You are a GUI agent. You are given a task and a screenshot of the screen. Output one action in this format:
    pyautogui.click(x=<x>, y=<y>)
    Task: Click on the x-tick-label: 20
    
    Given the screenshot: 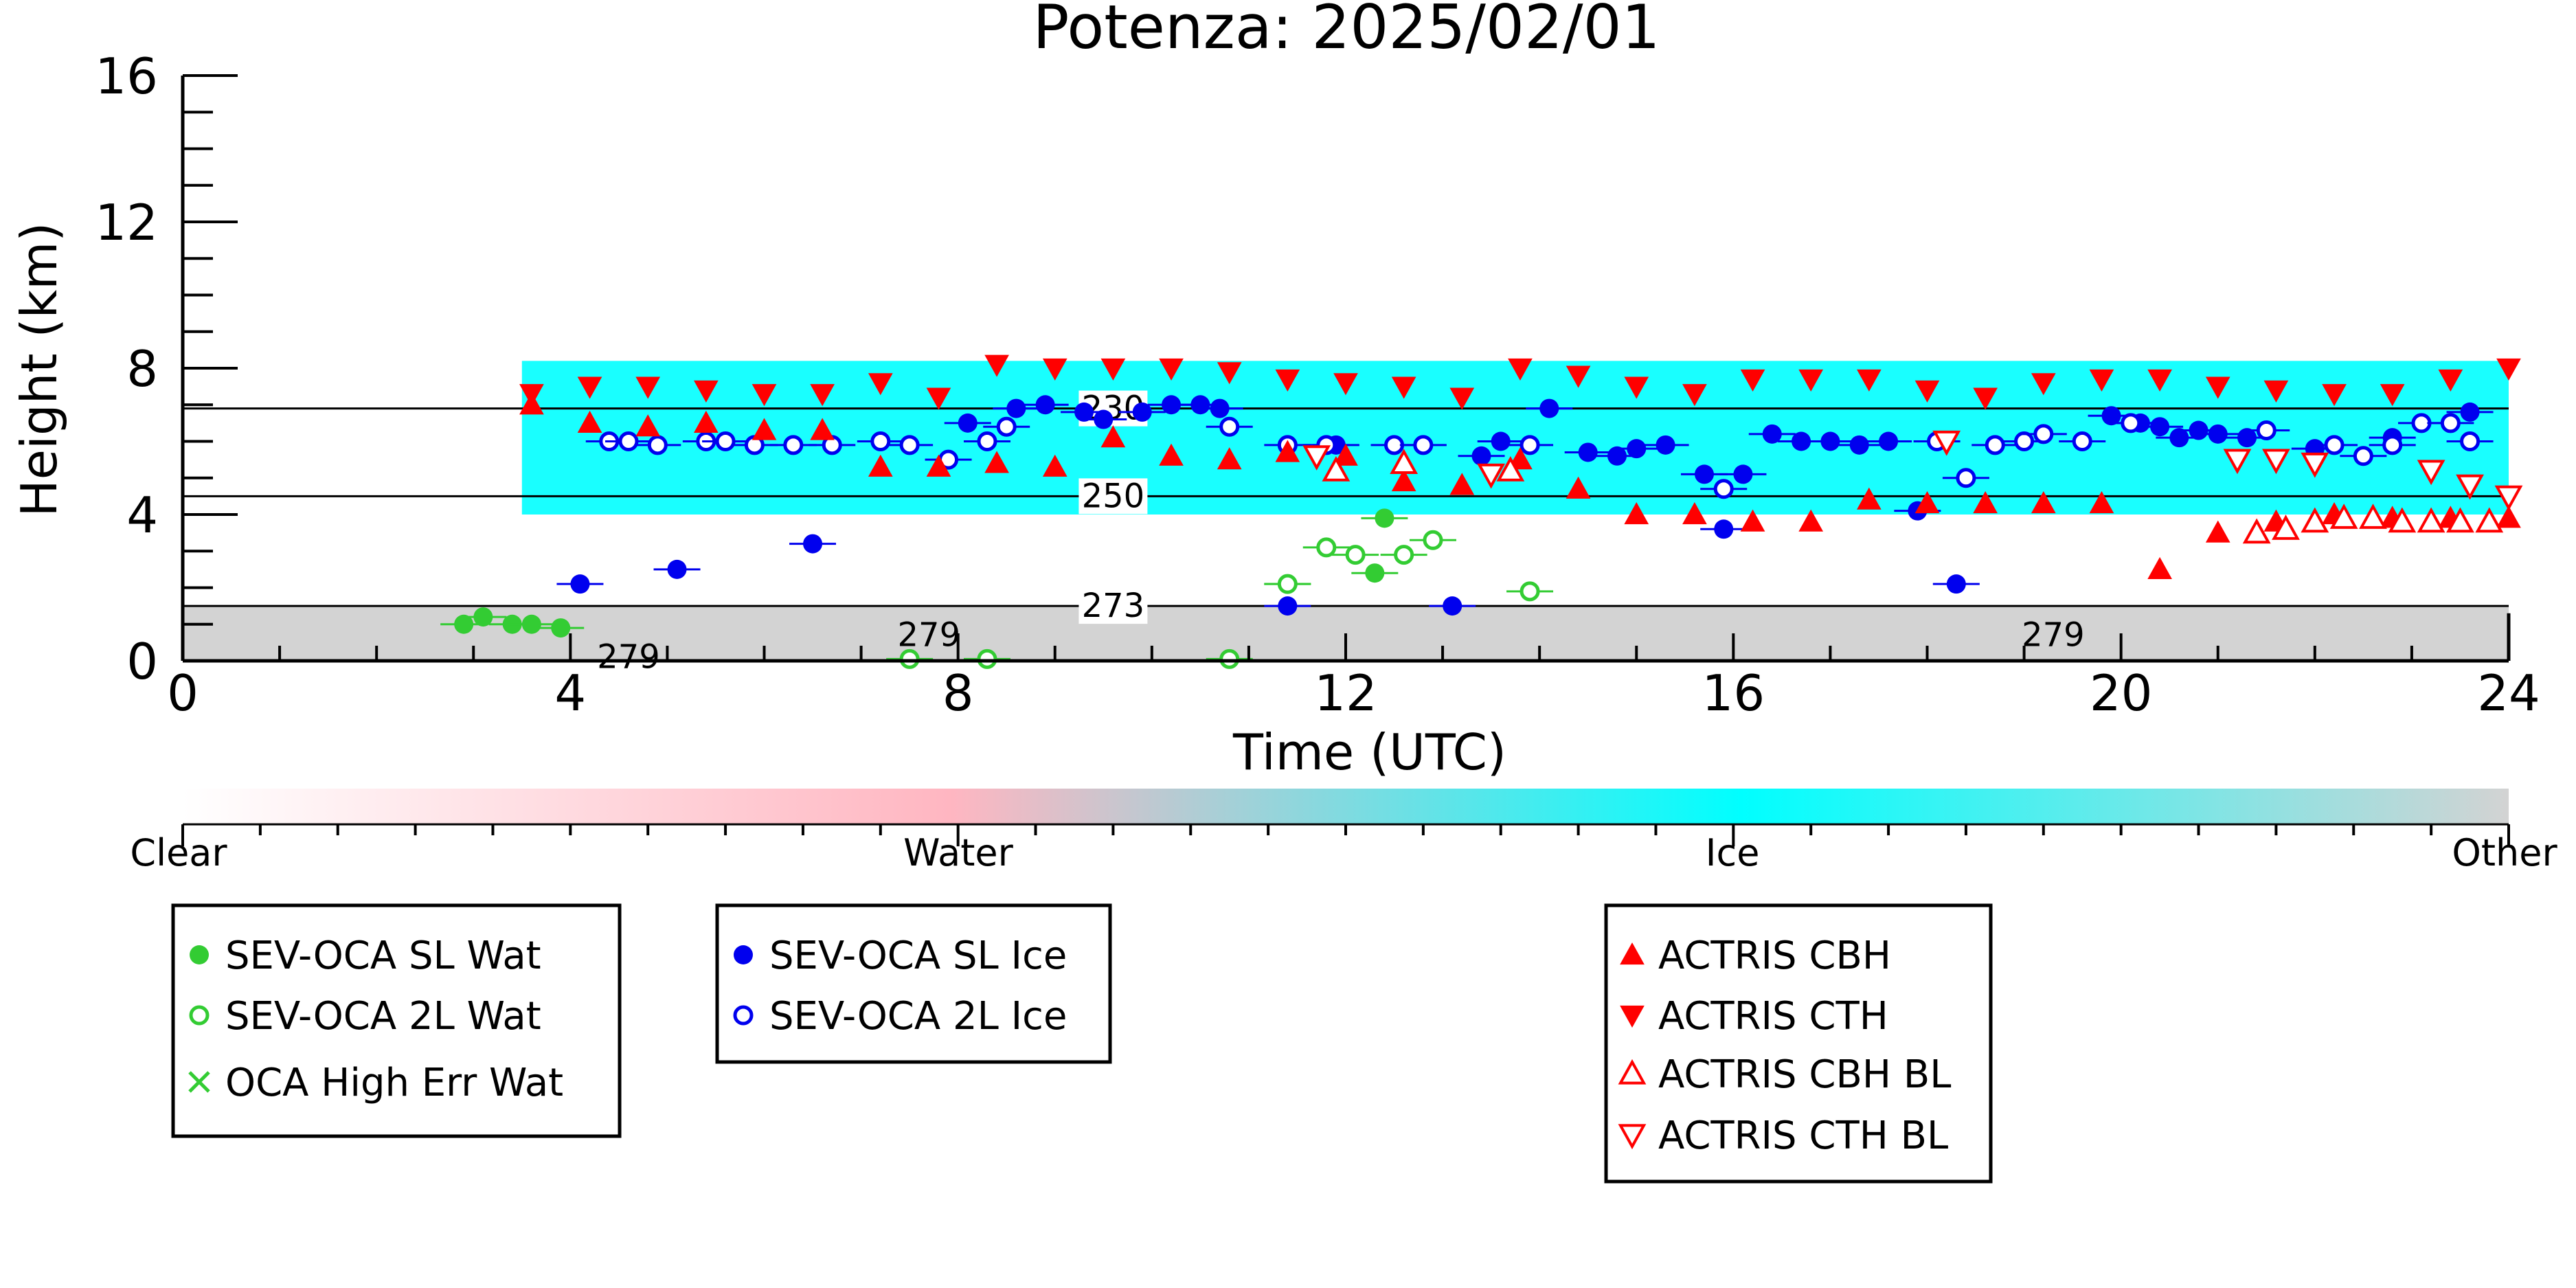 What is the action you would take?
    pyautogui.click(x=2121, y=693)
    